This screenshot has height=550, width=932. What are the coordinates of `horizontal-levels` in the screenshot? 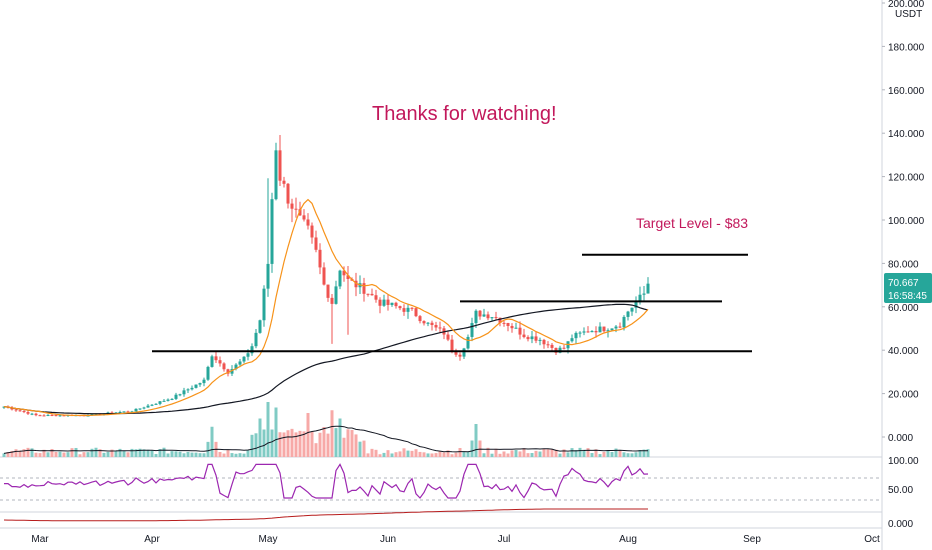 It's located at (452, 303).